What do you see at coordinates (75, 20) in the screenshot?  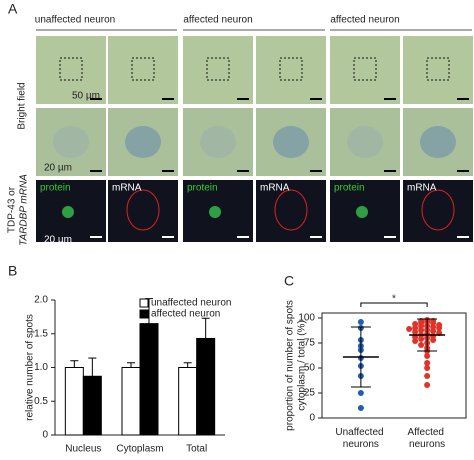 I see `column-header: unaffected neuron` at bounding box center [75, 20].